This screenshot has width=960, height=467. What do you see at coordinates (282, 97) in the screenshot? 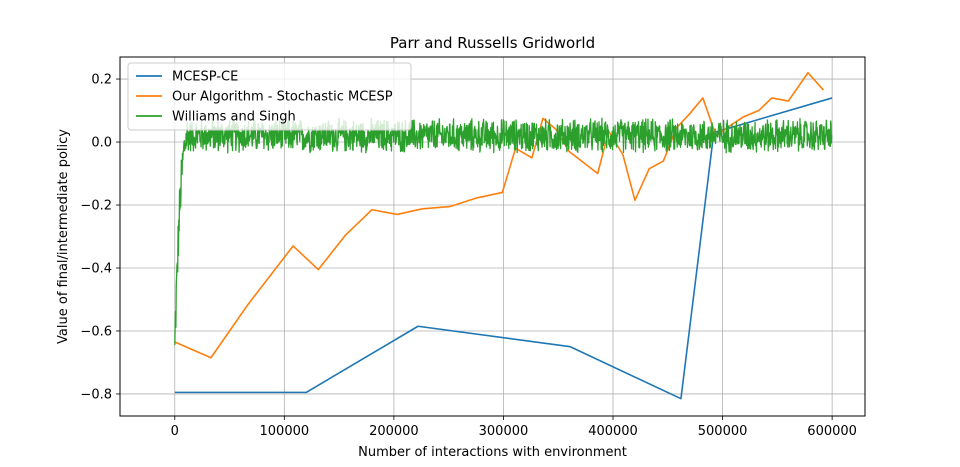
I see `legend-label: Our Algorithm - Stochastic MCESP` at bounding box center [282, 97].